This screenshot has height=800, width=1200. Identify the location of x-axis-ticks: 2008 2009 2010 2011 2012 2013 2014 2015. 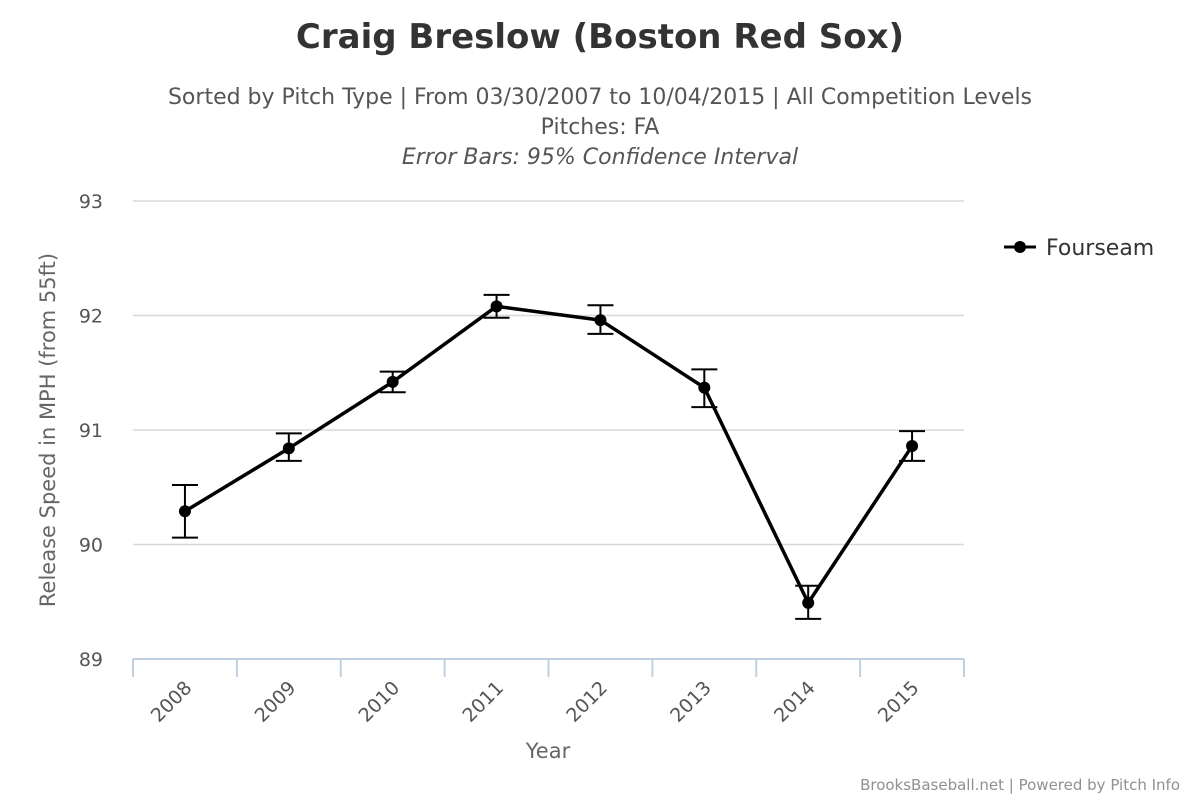
(535, 702).